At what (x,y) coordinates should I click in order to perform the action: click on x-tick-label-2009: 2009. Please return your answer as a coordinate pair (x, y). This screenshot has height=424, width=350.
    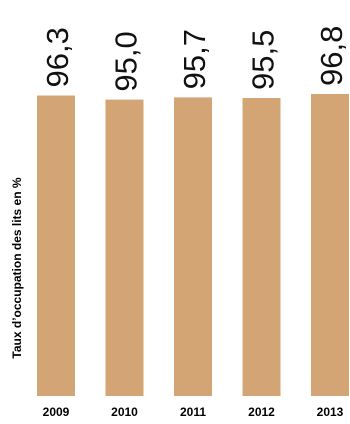
    Looking at the image, I should click on (56, 412).